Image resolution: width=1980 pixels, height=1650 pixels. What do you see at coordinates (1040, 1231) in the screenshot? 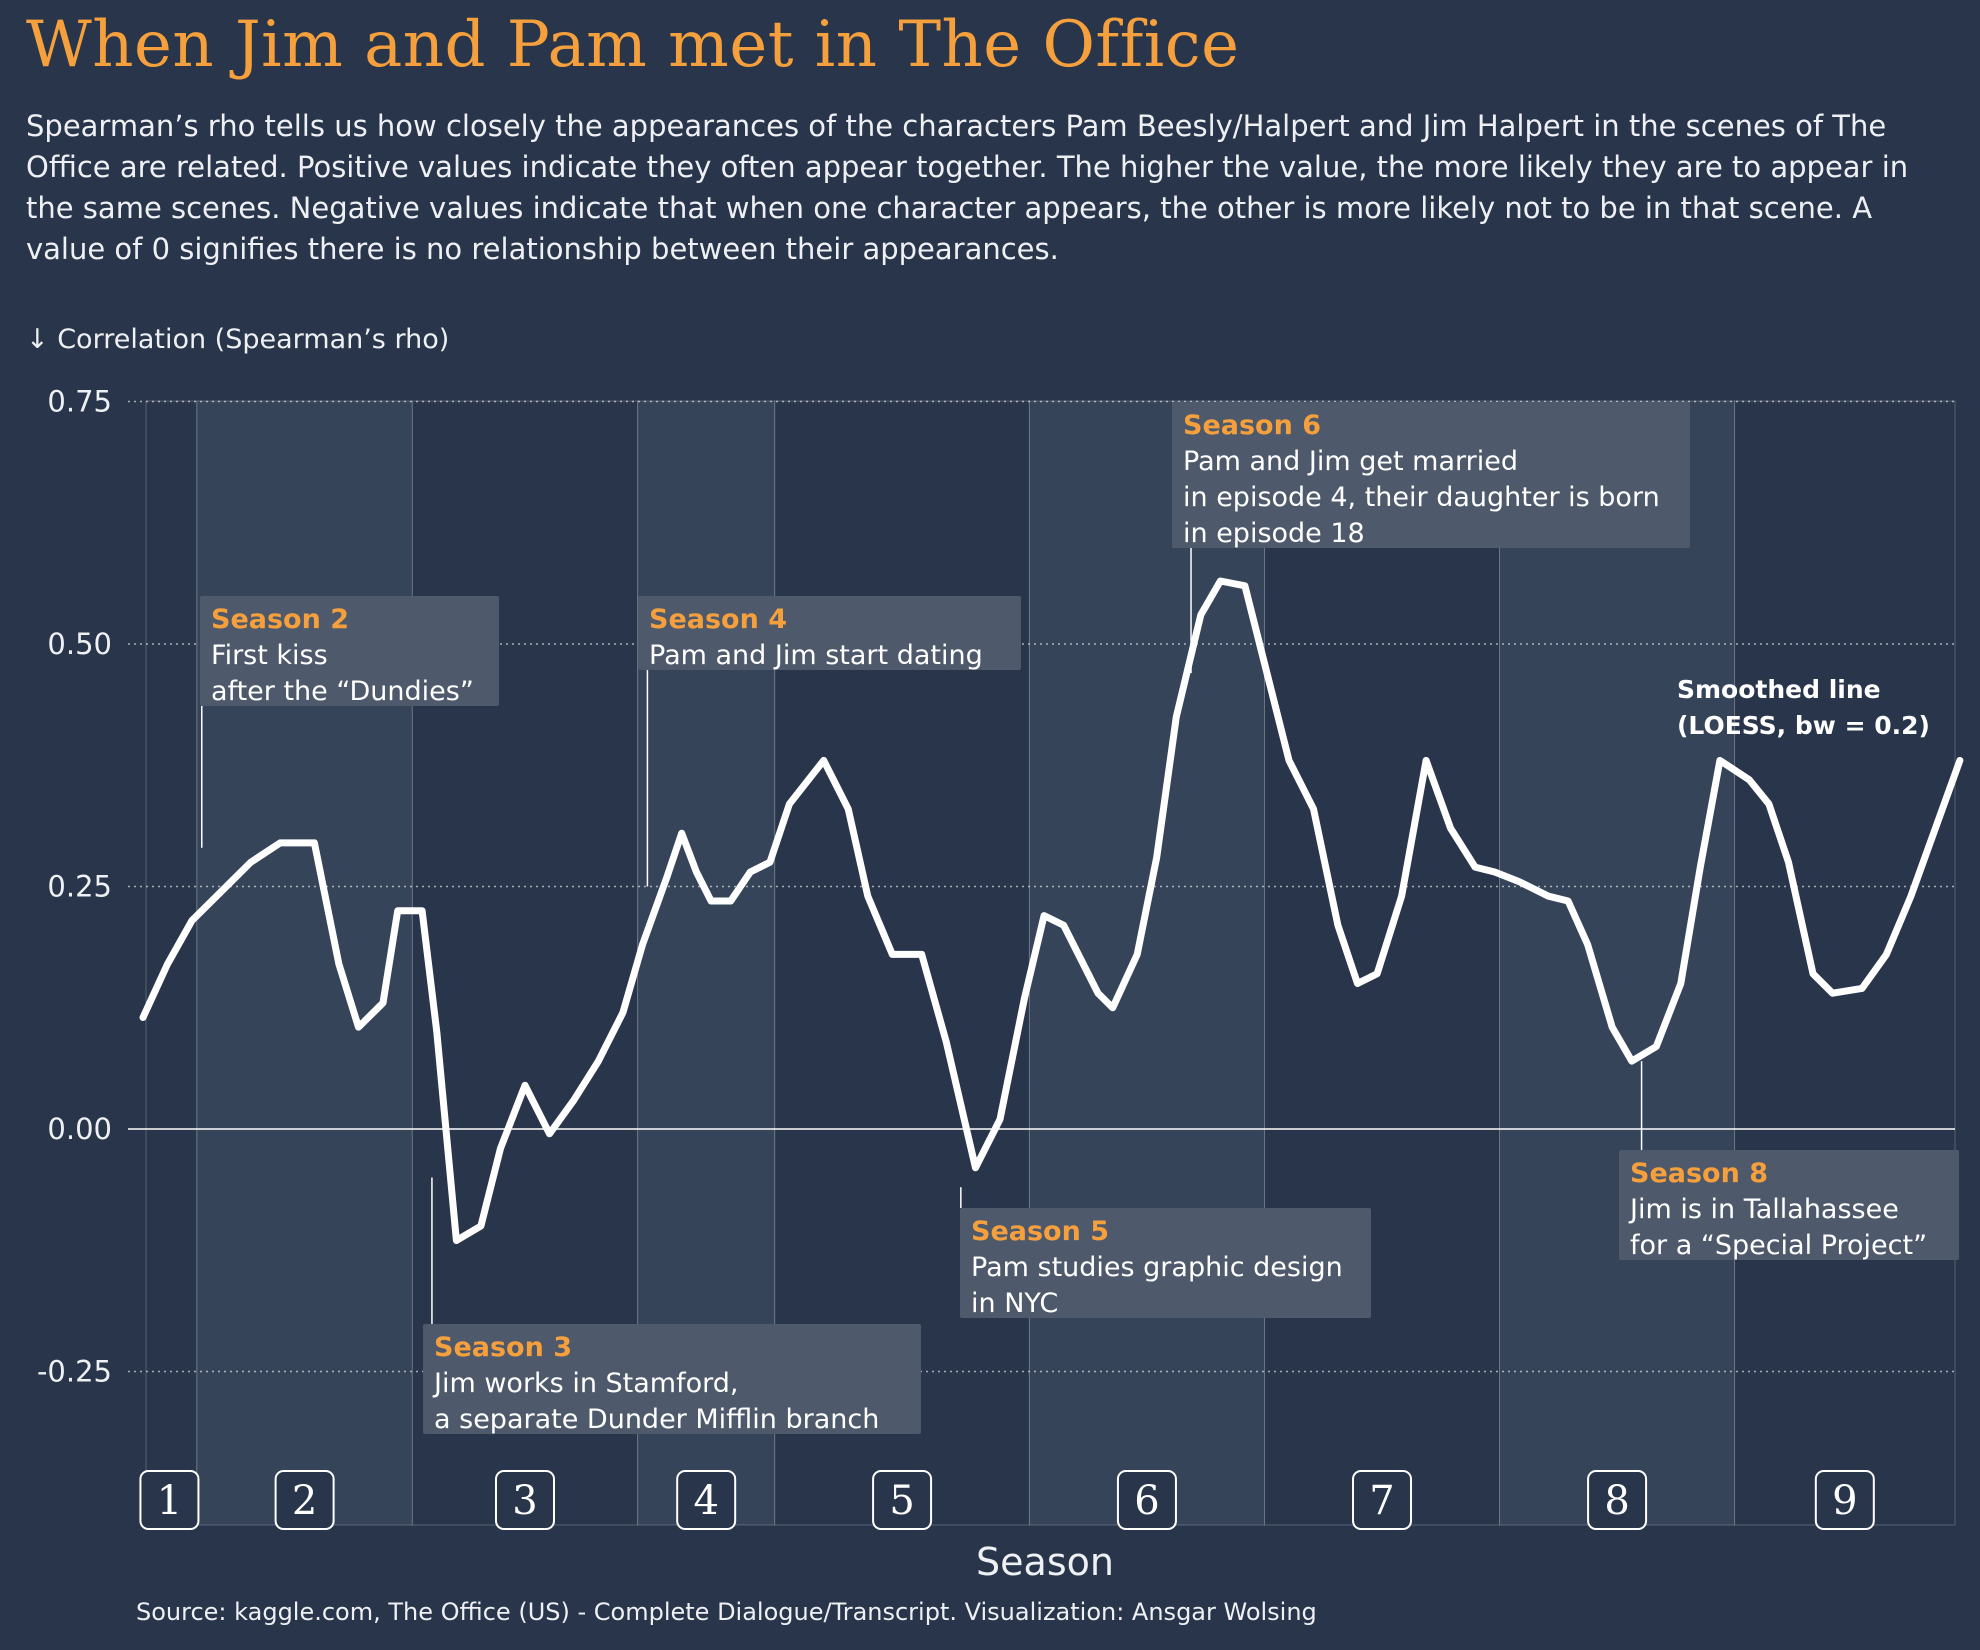
I see `annotation-season: Season 5` at bounding box center [1040, 1231].